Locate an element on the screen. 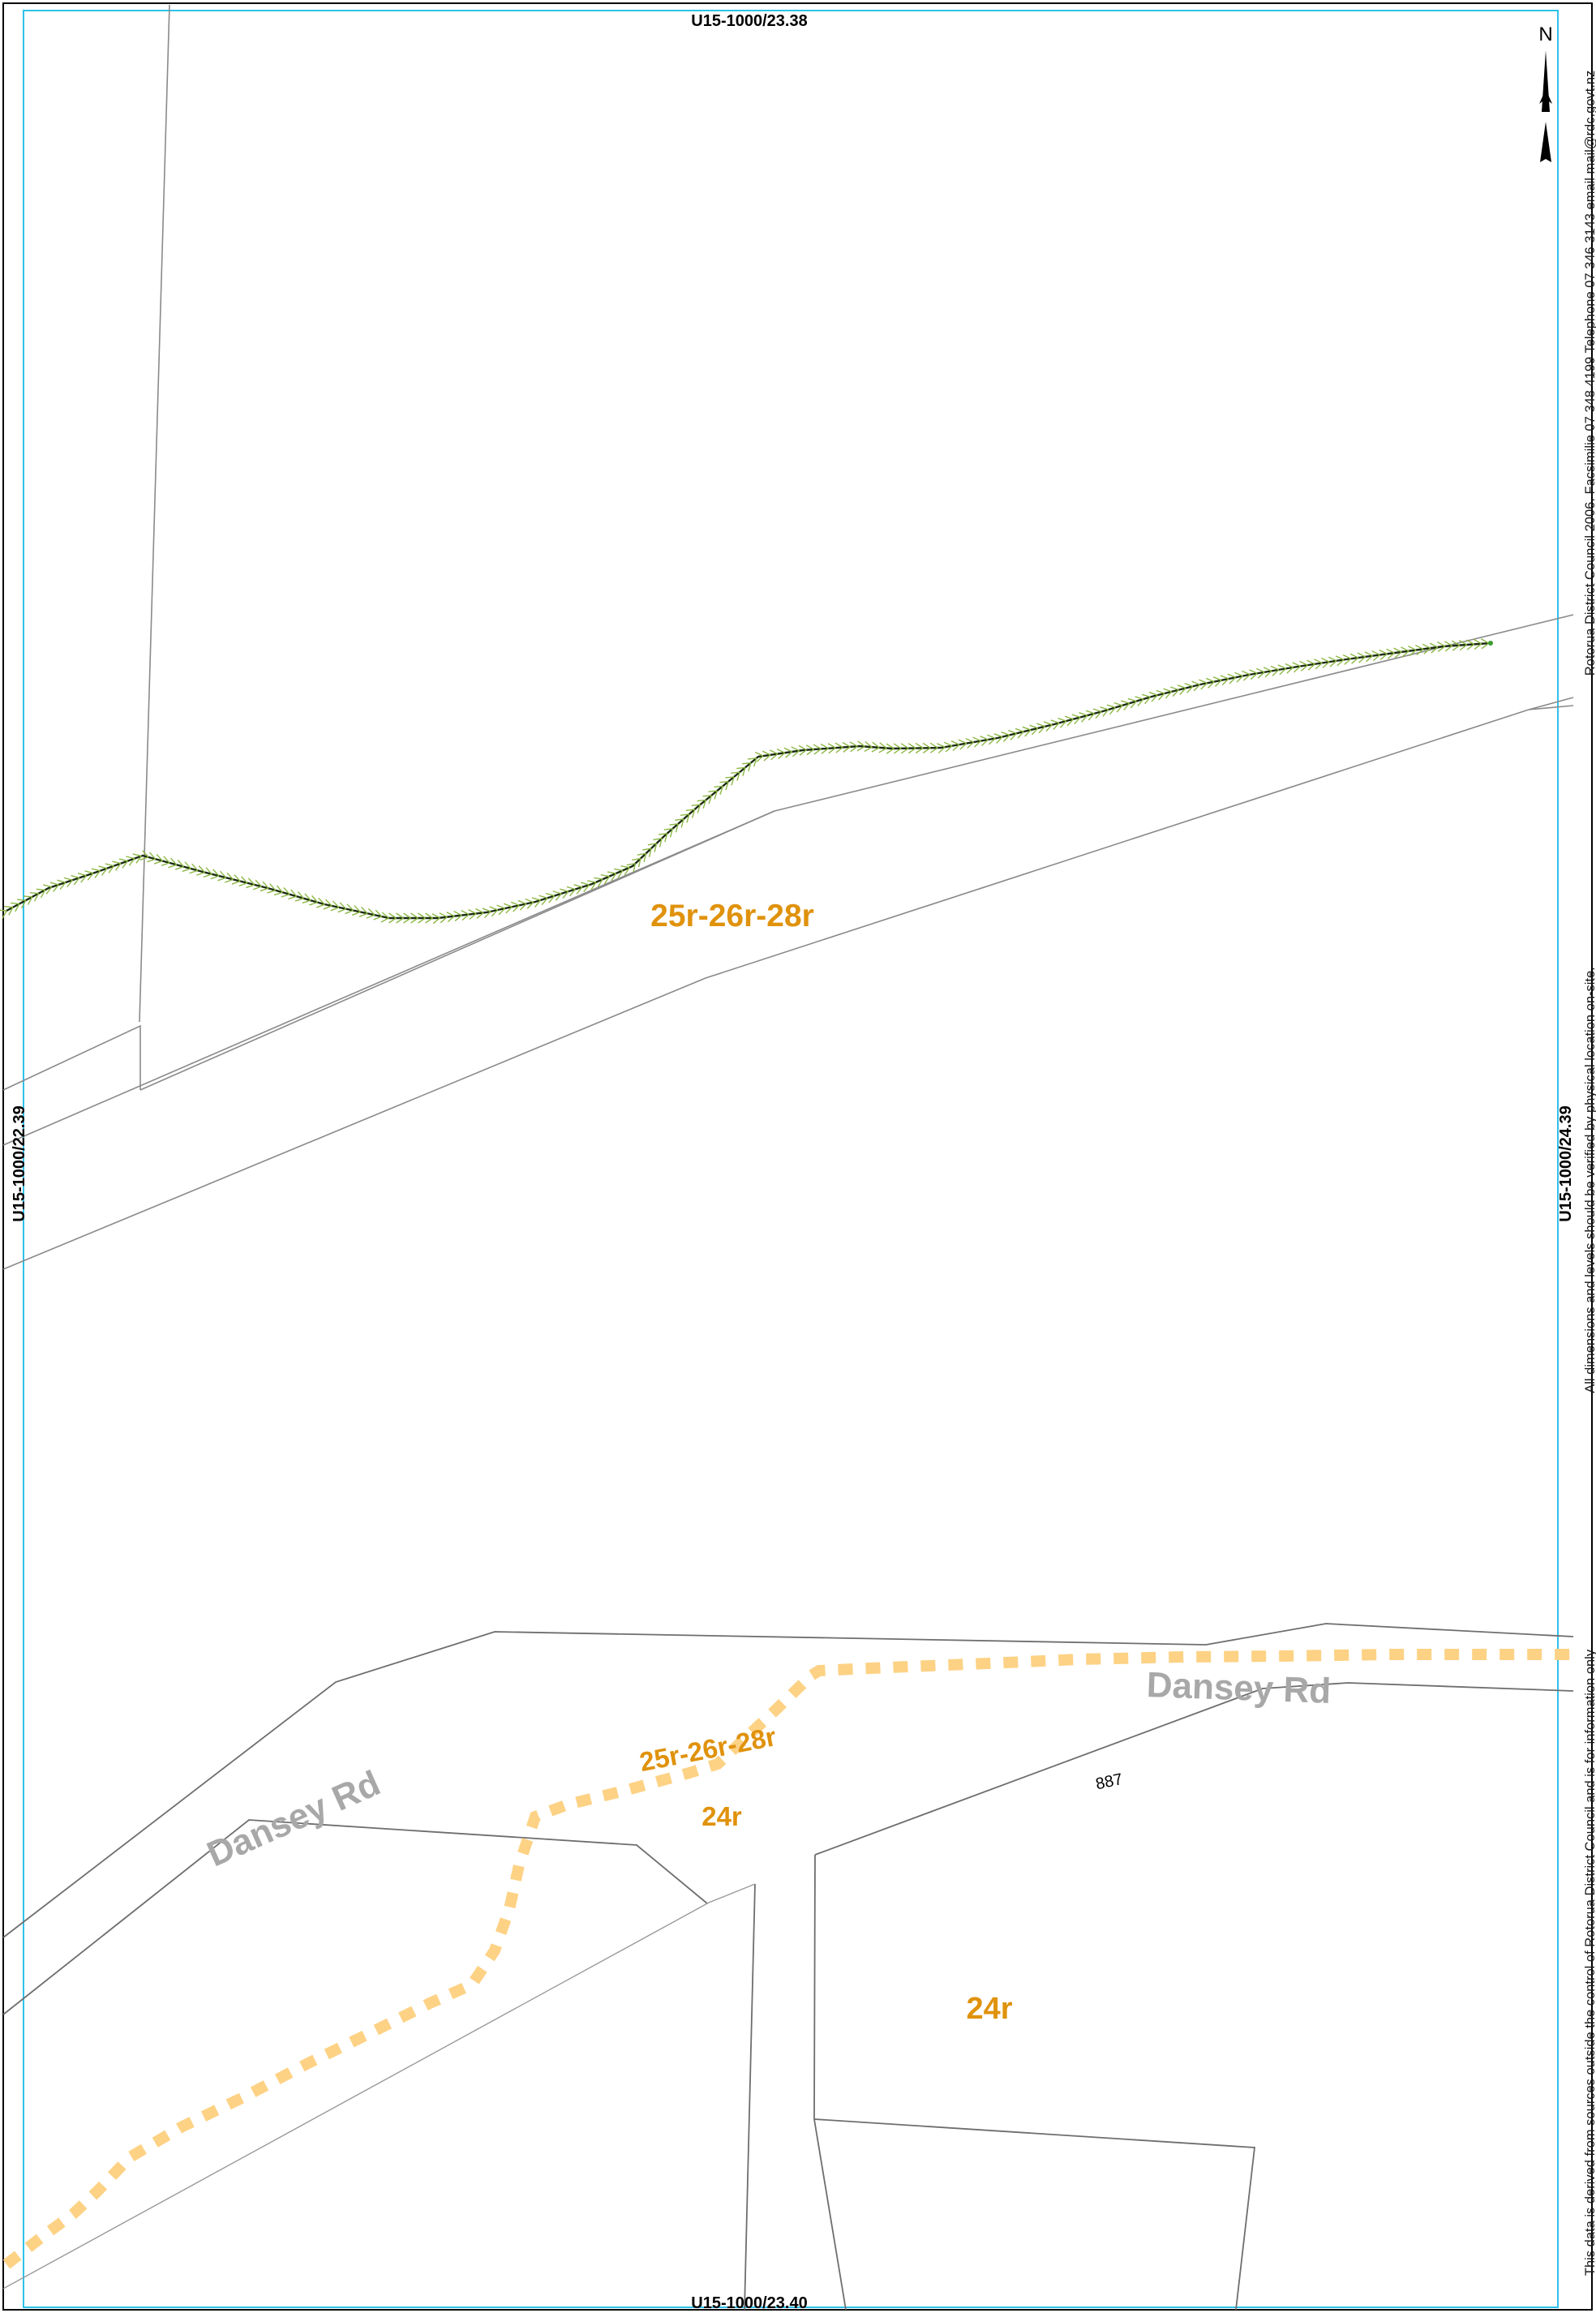 This screenshot has height=2313, width=1596. sheet-ref-top: U15-1000/23.38 is located at coordinates (749, 21).